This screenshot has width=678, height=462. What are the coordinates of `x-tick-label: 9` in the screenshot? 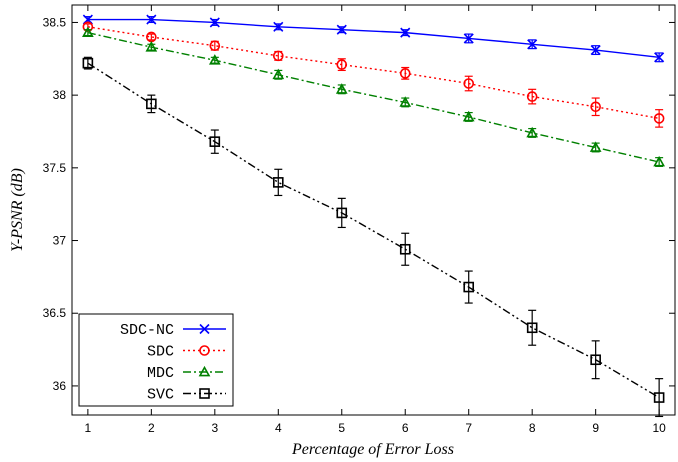 It's located at (595, 428).